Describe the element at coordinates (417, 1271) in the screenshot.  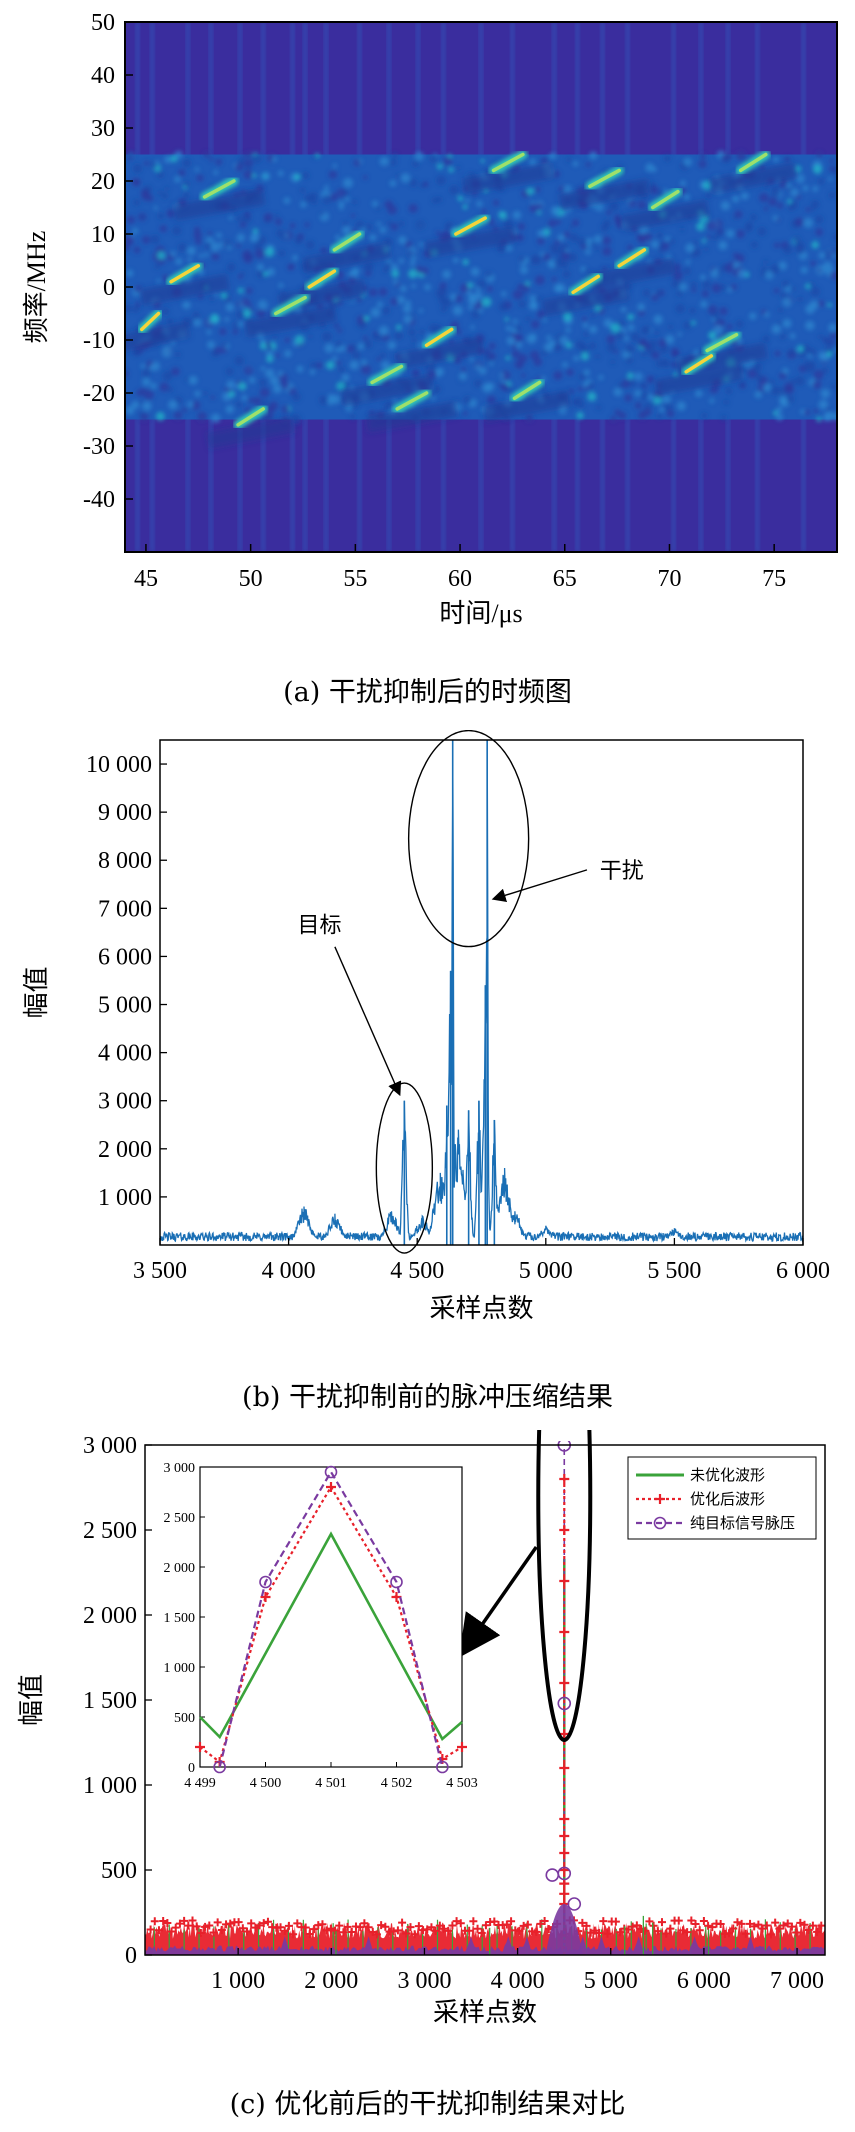
I see `x-tick-label: 4 500` at that location.